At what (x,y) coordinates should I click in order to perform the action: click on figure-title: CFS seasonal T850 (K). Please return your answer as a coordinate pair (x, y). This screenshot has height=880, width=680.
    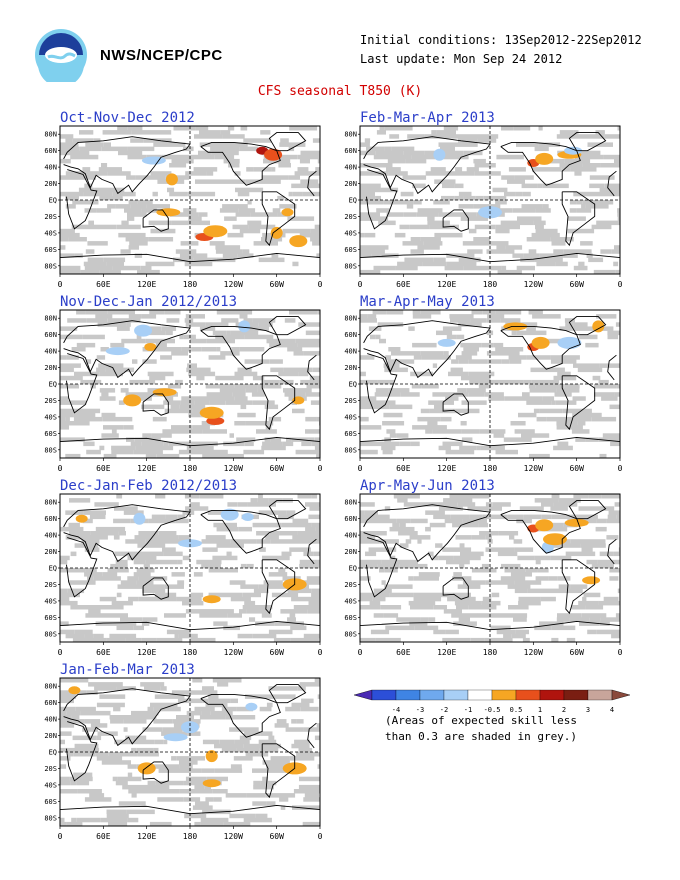
    Looking at the image, I should click on (340, 91).